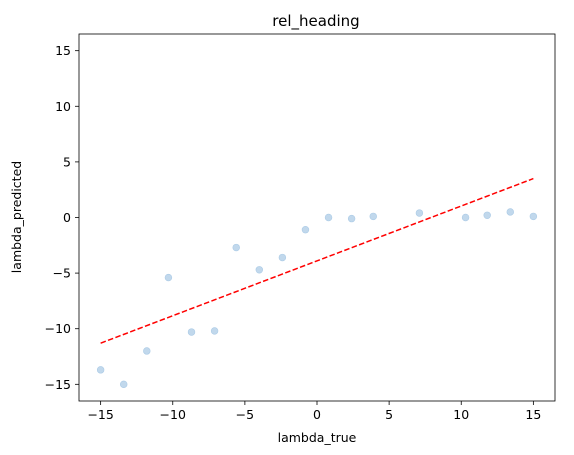 The width and height of the screenshot is (574, 455). I want to click on x-axis-label: lambda_true, so click(317, 437).